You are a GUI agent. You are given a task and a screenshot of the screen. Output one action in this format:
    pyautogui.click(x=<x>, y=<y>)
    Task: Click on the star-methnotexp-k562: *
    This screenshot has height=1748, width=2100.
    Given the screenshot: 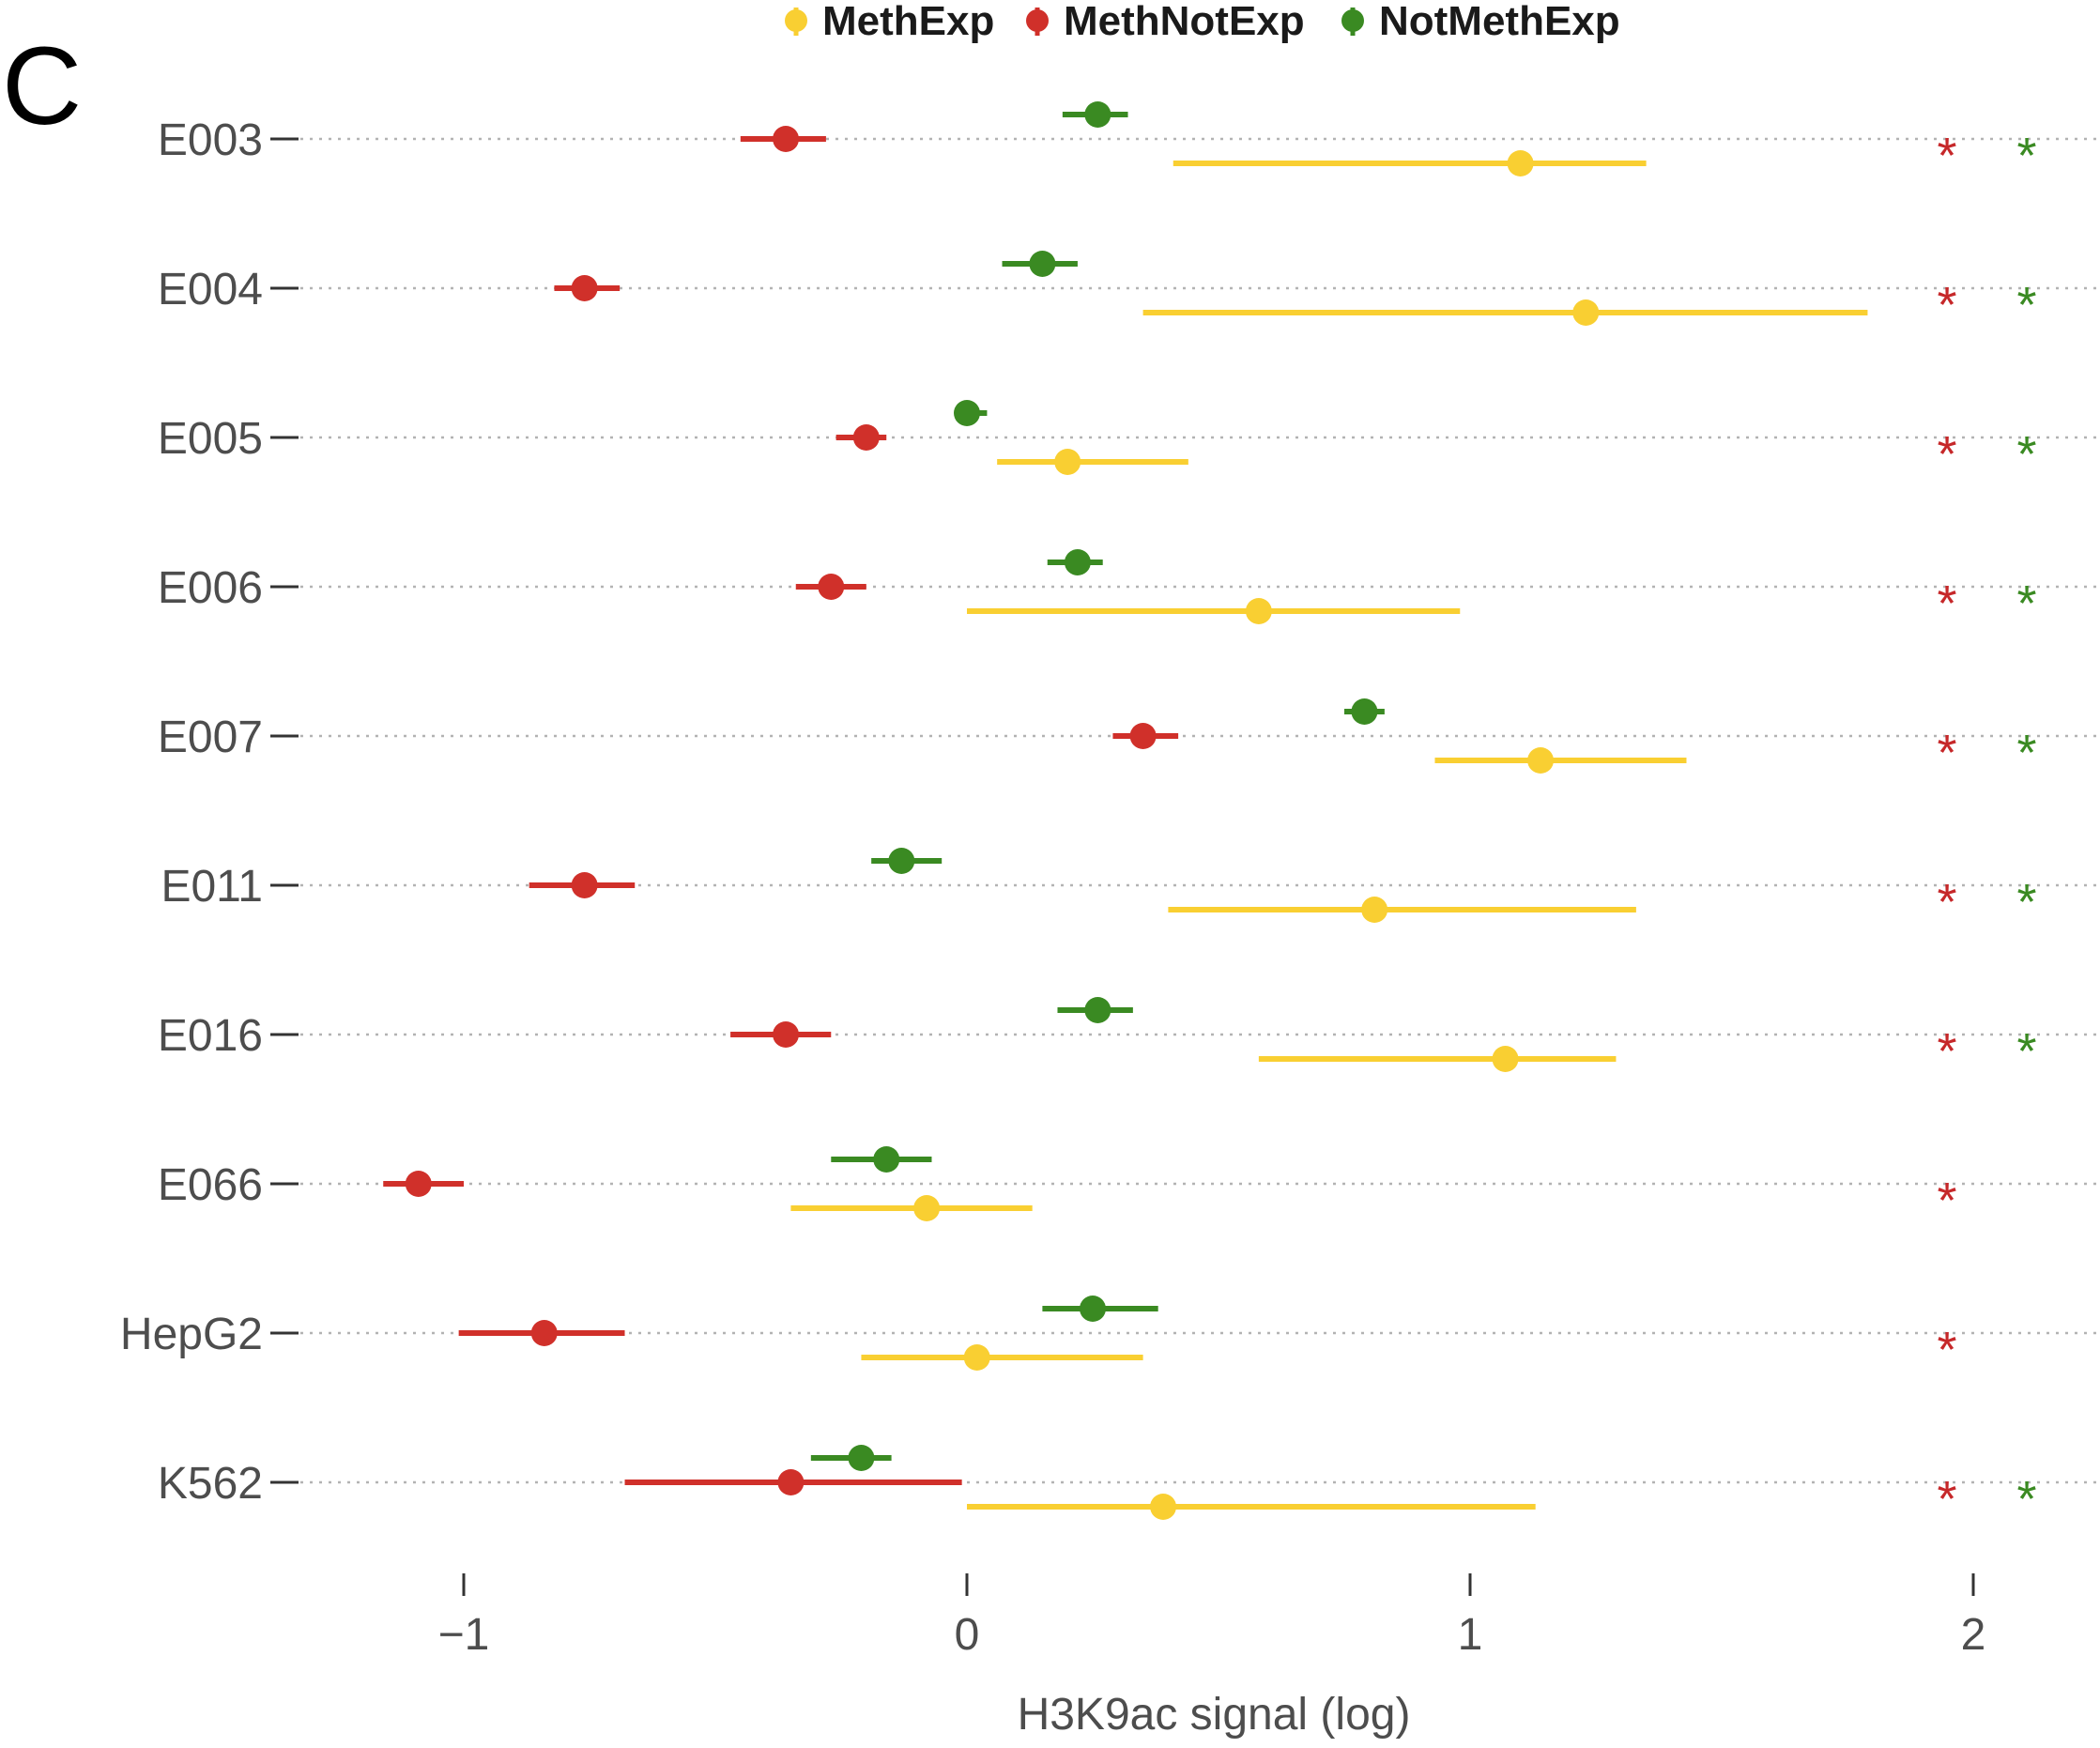 What is the action you would take?
    pyautogui.click(x=1946, y=1499)
    